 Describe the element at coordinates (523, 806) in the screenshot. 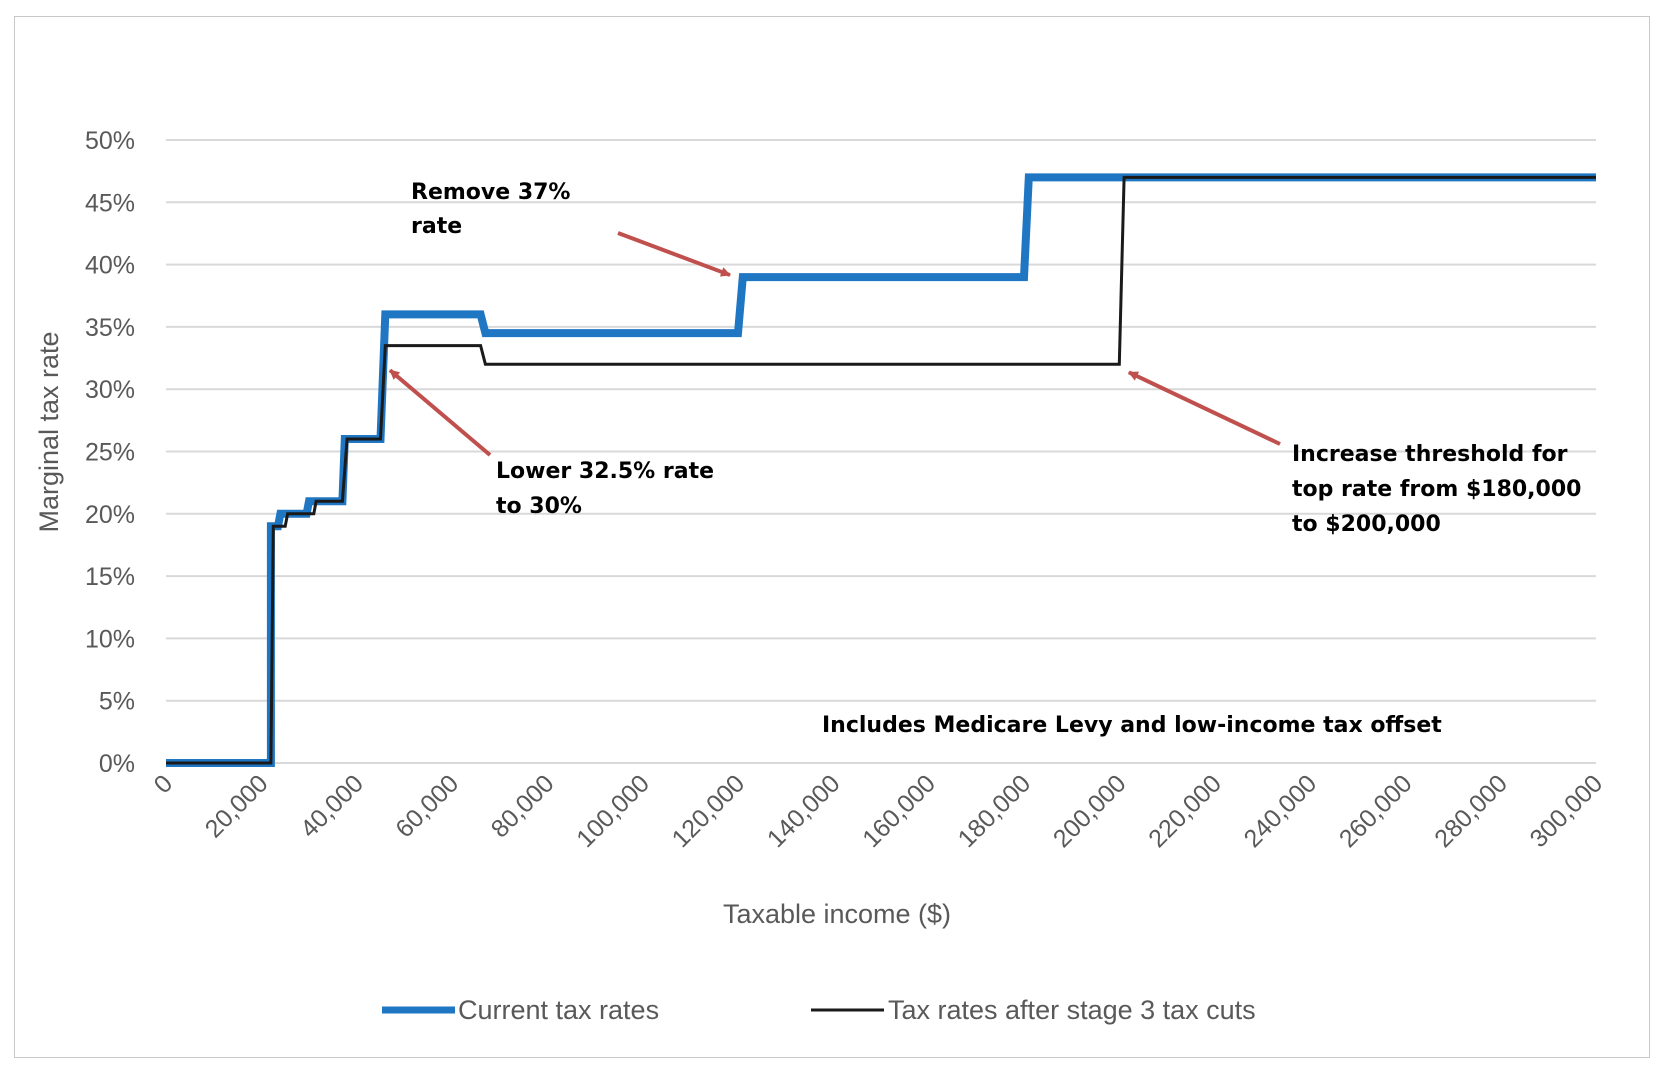

I see `x-tick-label: 80,000` at that location.